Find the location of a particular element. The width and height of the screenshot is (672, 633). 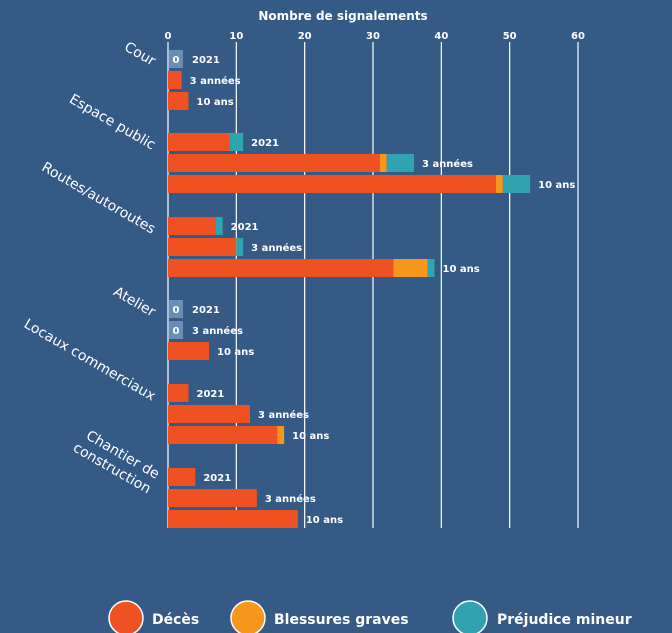

group-label: Routes/autoroutes is located at coordinates (98, 198).